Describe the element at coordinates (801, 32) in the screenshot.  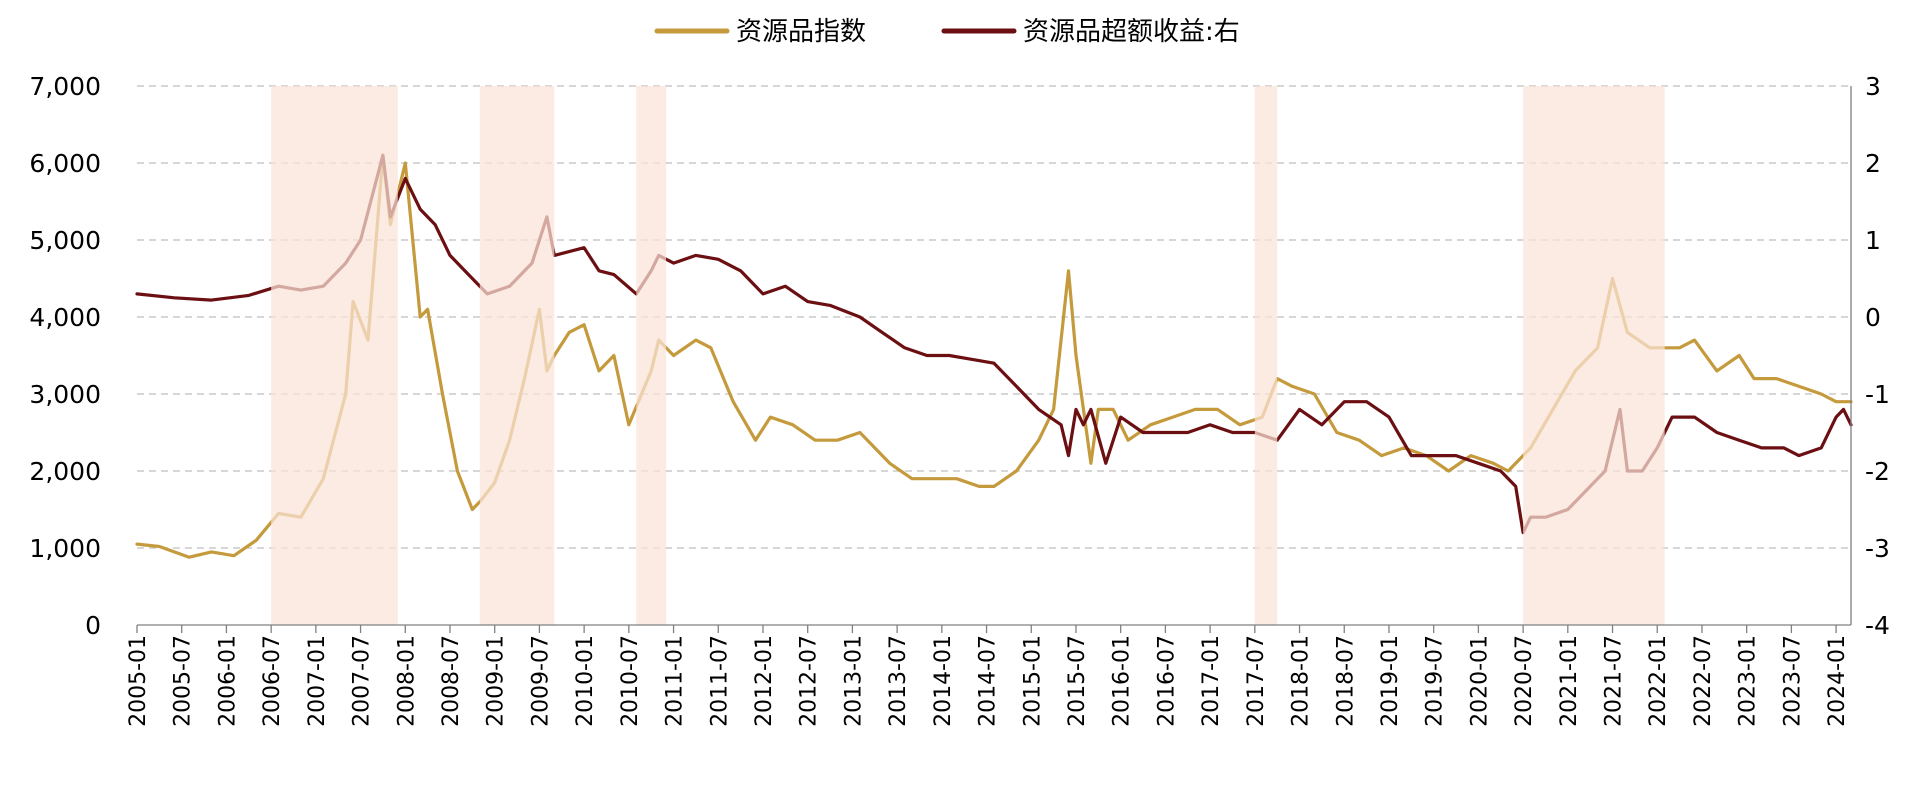
I see `legend-label-1: 资源品指数` at that location.